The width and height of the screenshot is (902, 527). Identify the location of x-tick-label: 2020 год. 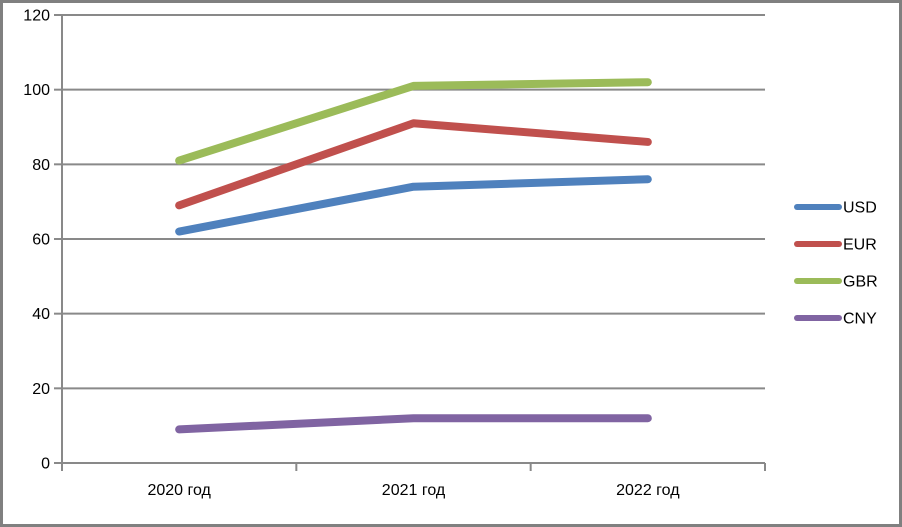
(179, 490).